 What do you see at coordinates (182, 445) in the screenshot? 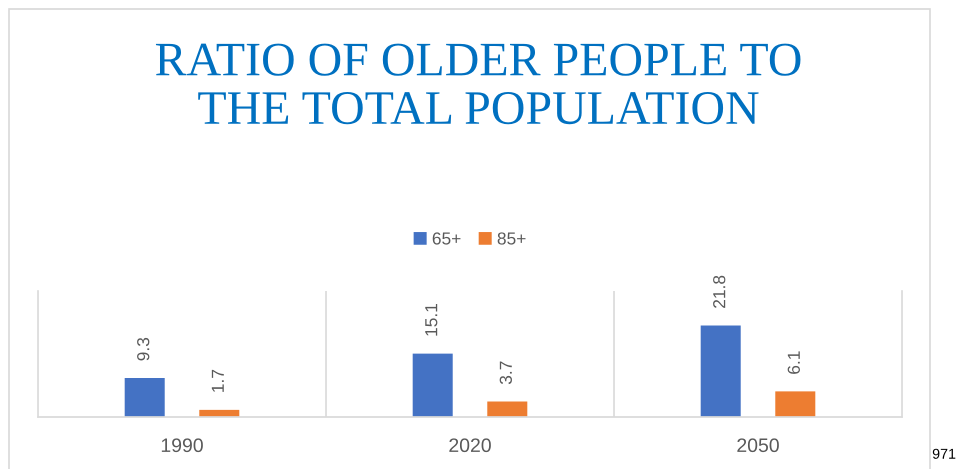
I see `x-tick-label: 1990` at bounding box center [182, 445].